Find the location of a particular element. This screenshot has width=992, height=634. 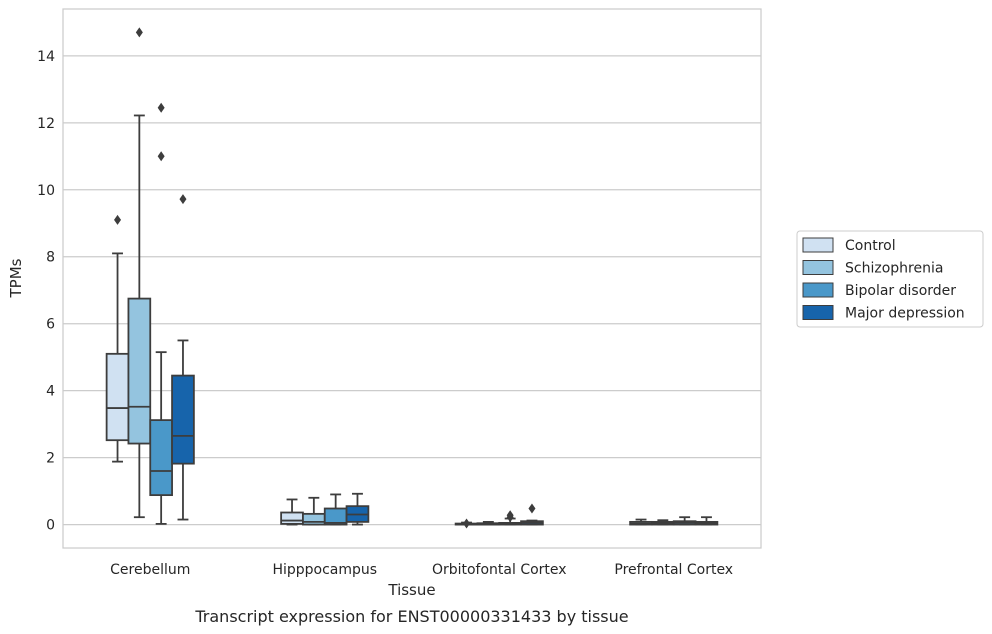

legend-label: Bipolar disorder is located at coordinates (900, 291).